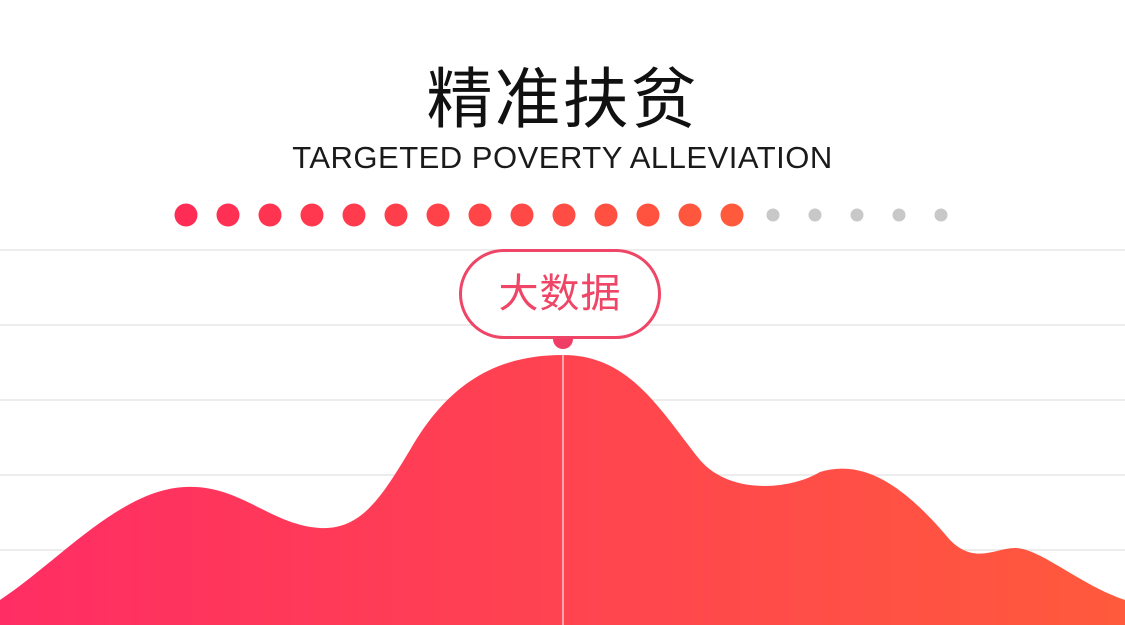  I want to click on page-title: 精准扶贫, so click(562, 99).